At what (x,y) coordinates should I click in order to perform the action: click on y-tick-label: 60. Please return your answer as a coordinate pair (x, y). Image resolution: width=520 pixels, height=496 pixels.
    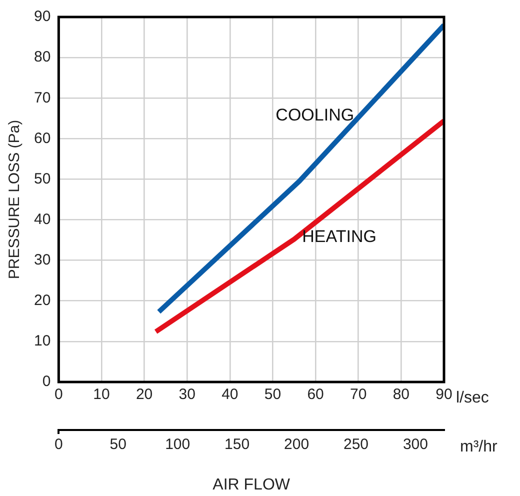
    Looking at the image, I should click on (42, 138).